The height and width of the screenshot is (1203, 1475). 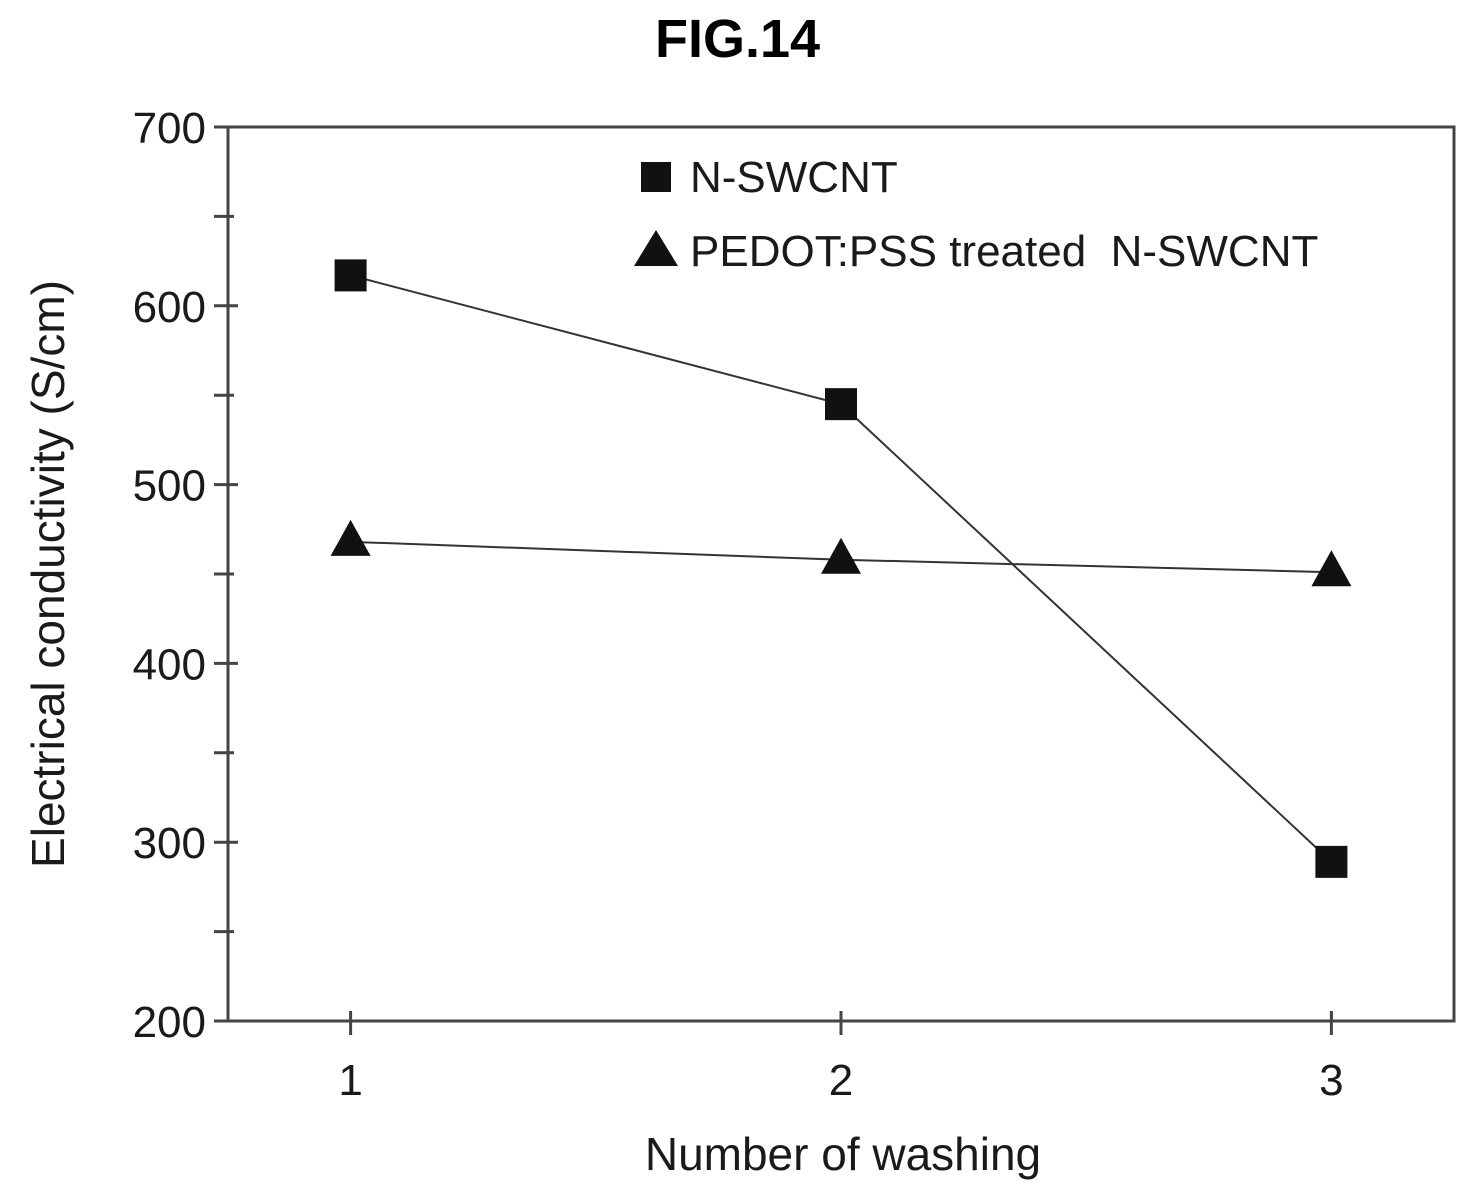 I want to click on x-tick-label: 1, so click(x=350, y=1080).